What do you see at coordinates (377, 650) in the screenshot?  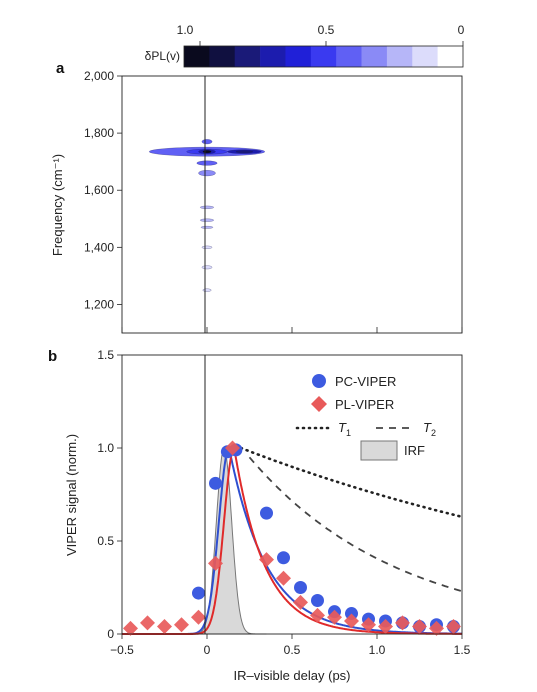 I see `x-tick-label: 1.0` at bounding box center [377, 650].